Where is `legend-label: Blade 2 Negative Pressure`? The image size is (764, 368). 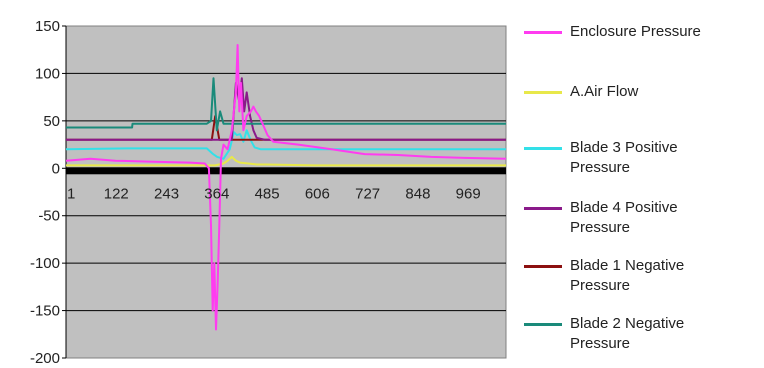 legend-label: Blade 2 Negative Pressure is located at coordinates (627, 333).